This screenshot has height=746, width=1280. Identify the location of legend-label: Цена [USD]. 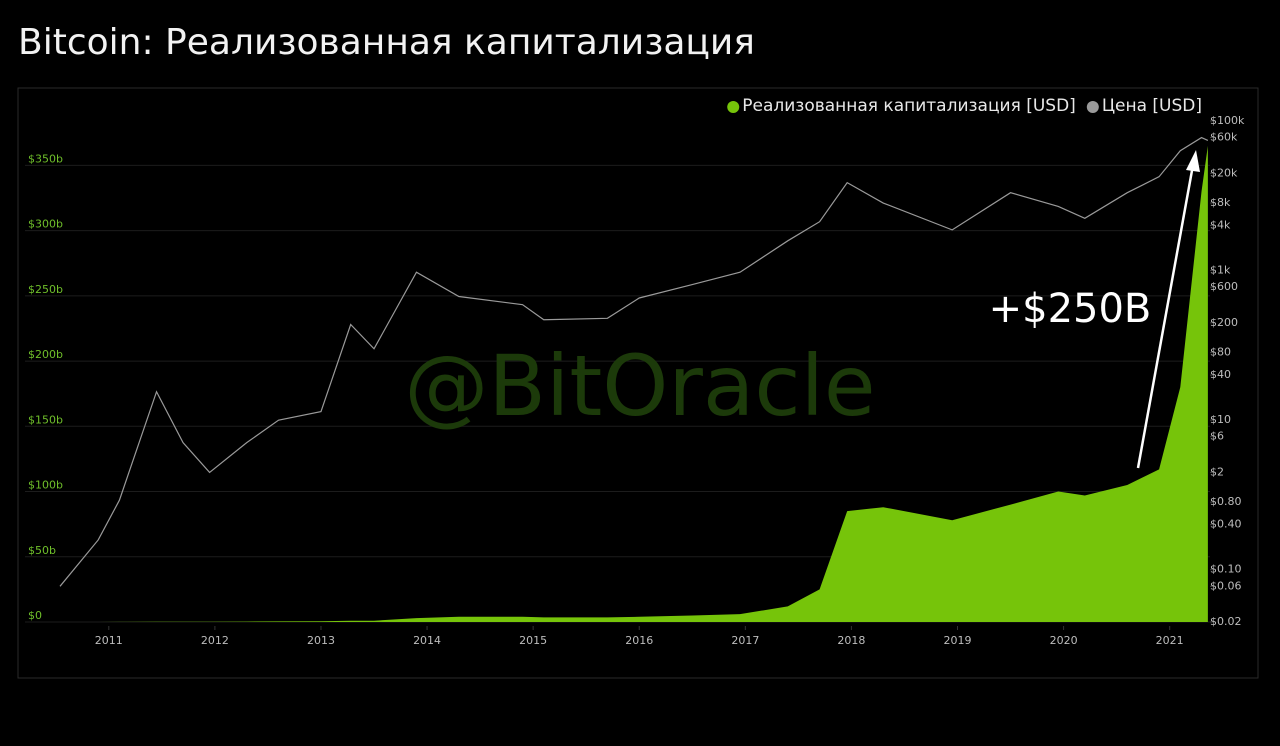
(1152, 106).